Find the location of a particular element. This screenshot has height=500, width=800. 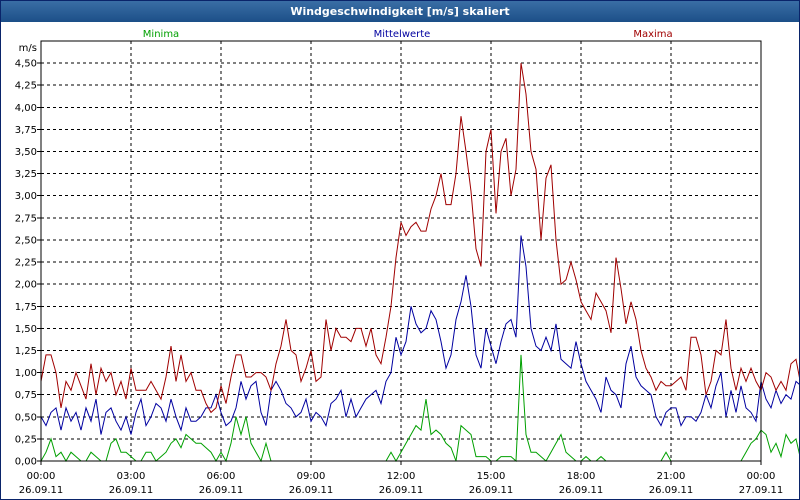

x-tick-time: 21:00 is located at coordinates (671, 476).